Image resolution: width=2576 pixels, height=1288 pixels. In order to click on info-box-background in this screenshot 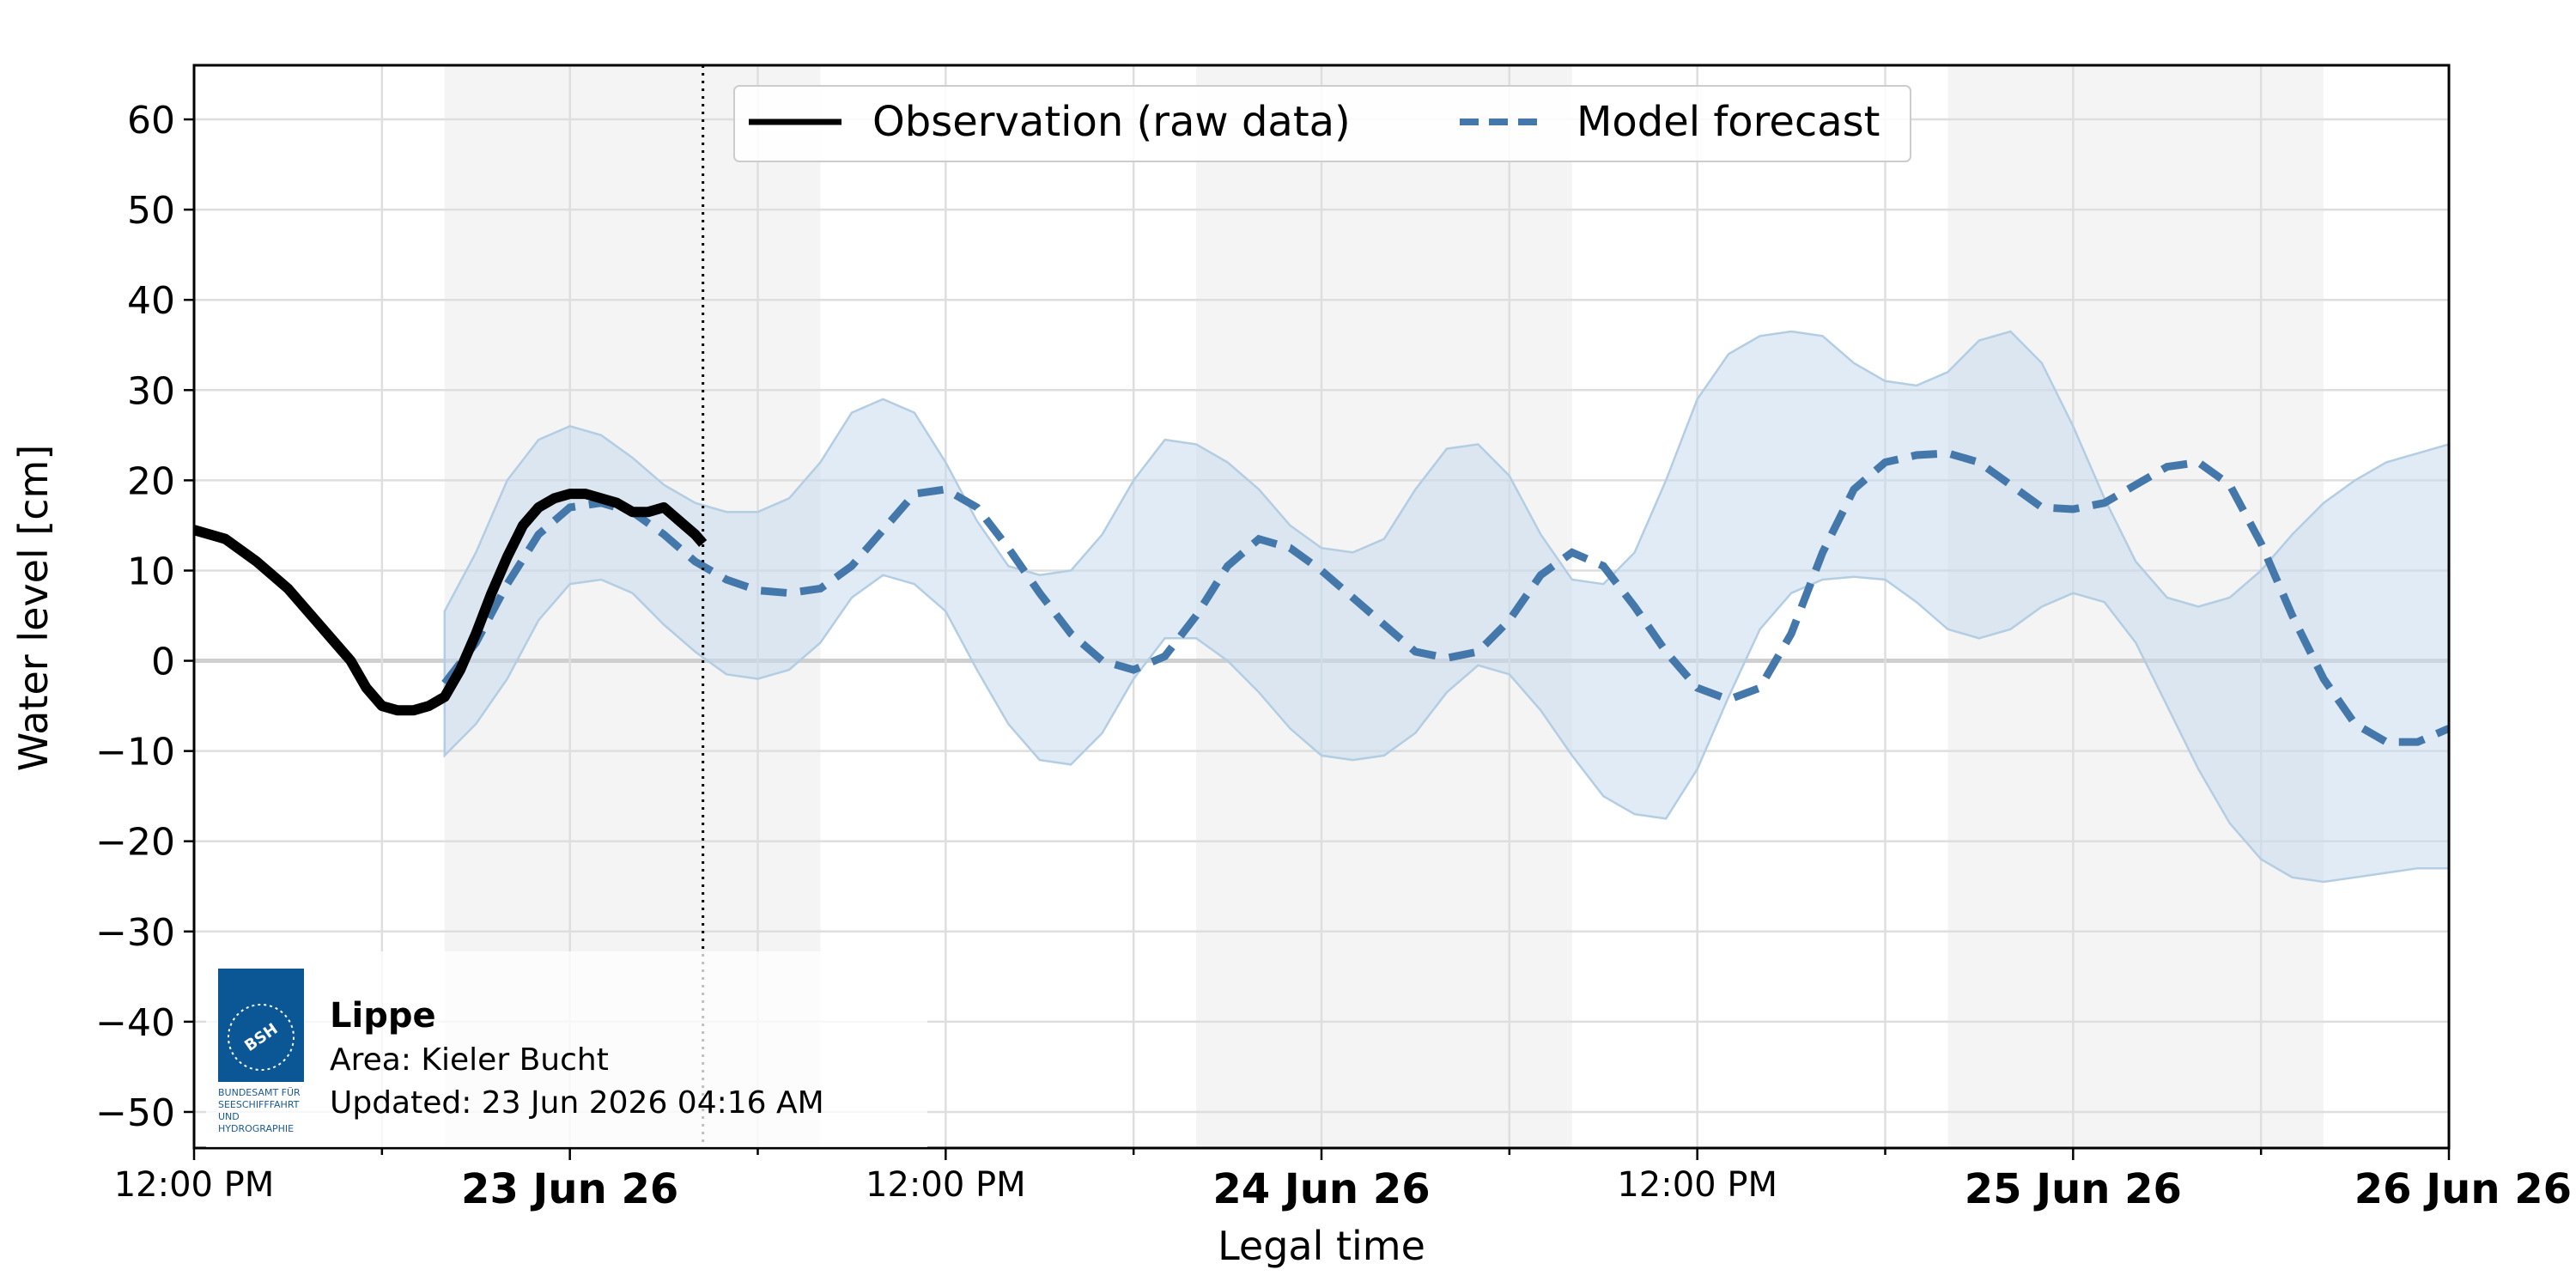, I will do `click(566, 1049)`.